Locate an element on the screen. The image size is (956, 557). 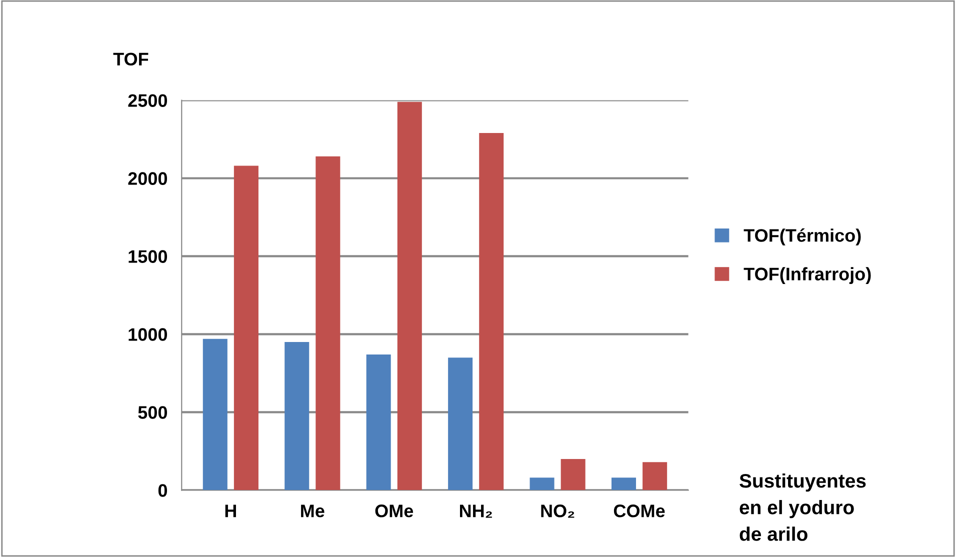
x-axis-title: Sustituyentes en el yoduro de arilo is located at coordinates (803, 507).